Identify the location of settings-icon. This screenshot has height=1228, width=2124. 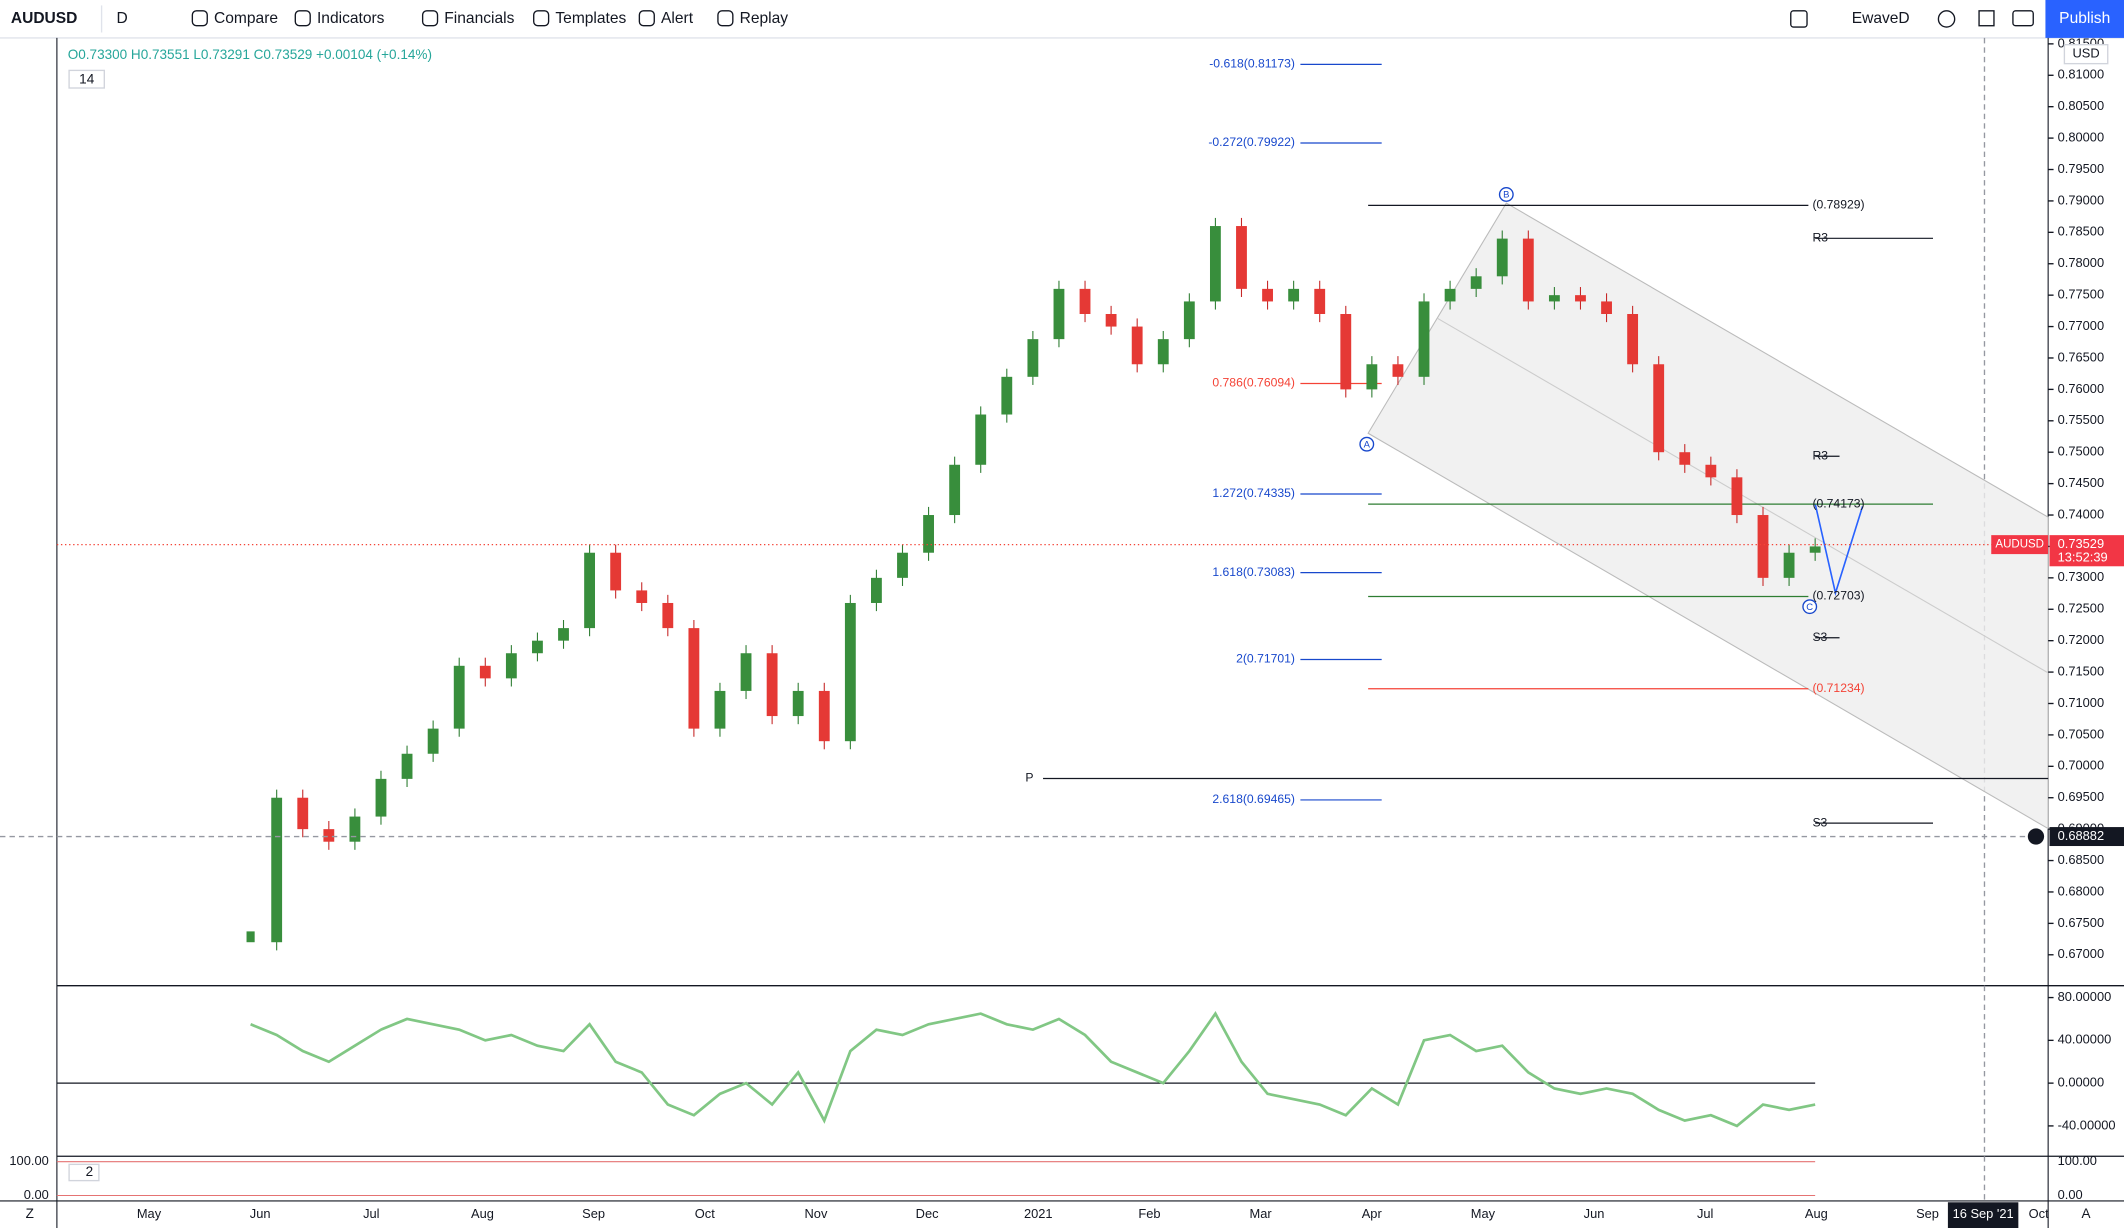
(1946, 19).